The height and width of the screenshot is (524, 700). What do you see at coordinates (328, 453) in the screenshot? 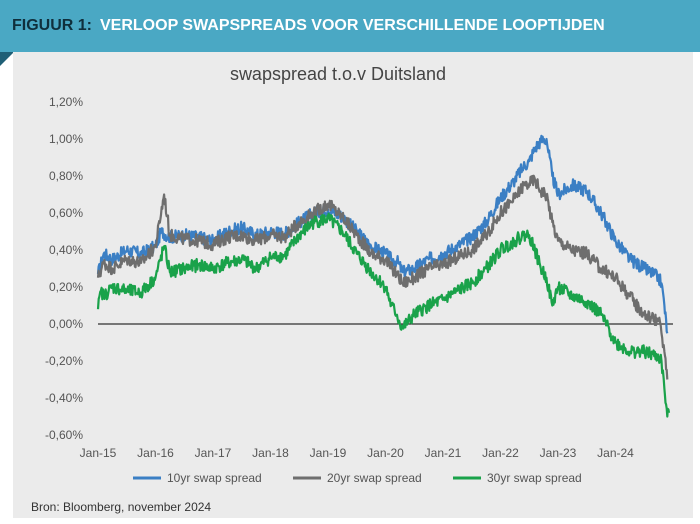
I see `x-tick-label: Jan-19` at bounding box center [328, 453].